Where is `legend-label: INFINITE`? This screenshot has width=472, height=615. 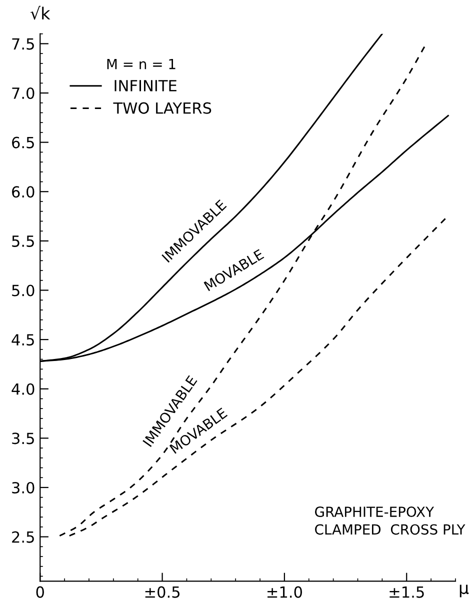 legend-label: INFINITE is located at coordinates (145, 86).